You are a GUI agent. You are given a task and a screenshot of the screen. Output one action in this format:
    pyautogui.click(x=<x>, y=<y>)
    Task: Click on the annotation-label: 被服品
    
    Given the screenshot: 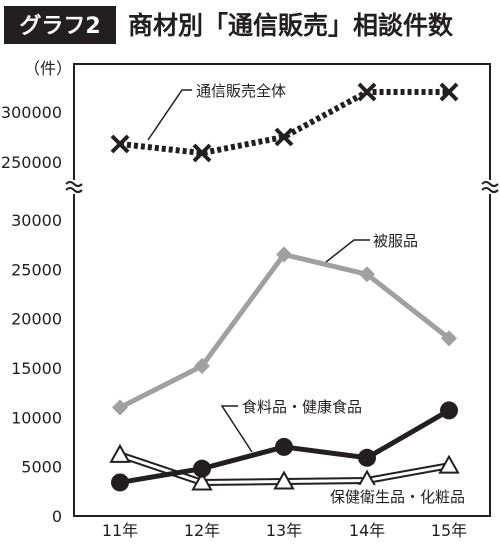 What is the action you would take?
    pyautogui.click(x=395, y=241)
    